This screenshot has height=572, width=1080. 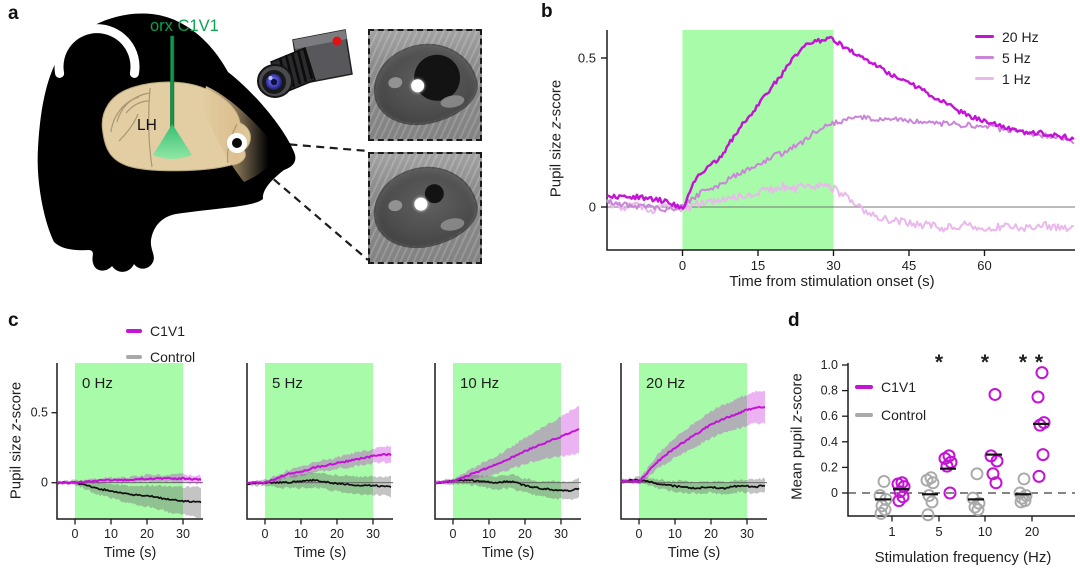 What do you see at coordinates (829, 391) in the screenshot?
I see `y-tick-label: 0.8` at bounding box center [829, 391].